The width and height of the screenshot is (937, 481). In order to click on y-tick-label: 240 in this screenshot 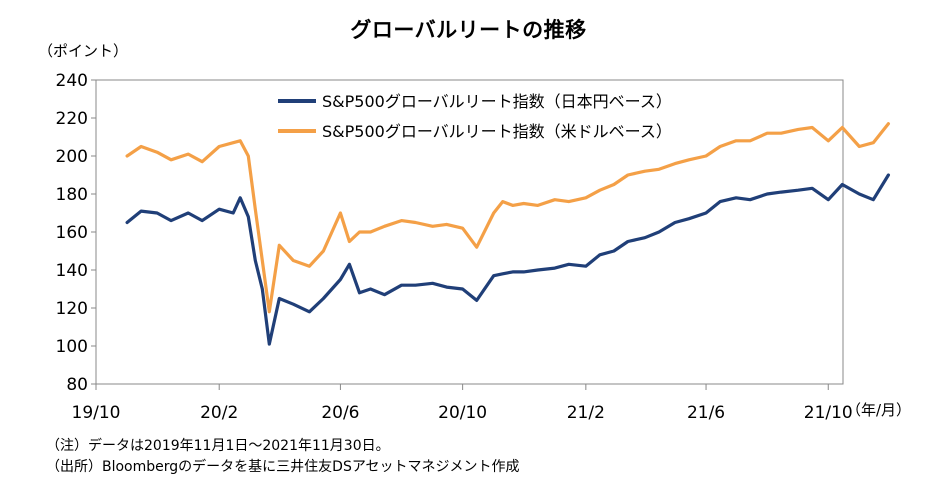, I will do `click(72, 81)`.